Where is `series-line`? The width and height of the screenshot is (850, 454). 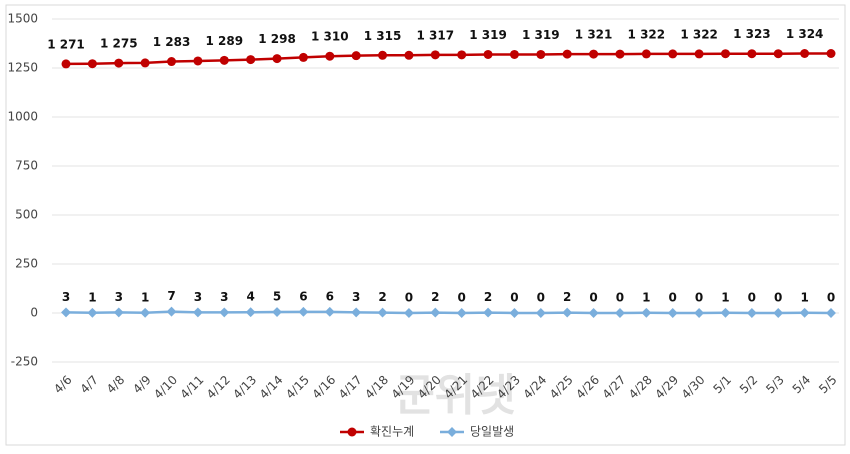
series-line is located at coordinates (448, 312).